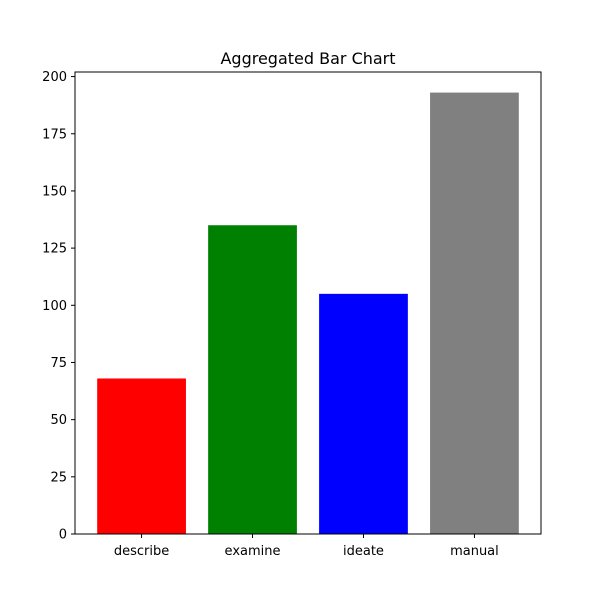 This screenshot has height=600, width=600. What do you see at coordinates (54, 249) in the screenshot?
I see `y-tick-label: 125` at bounding box center [54, 249].